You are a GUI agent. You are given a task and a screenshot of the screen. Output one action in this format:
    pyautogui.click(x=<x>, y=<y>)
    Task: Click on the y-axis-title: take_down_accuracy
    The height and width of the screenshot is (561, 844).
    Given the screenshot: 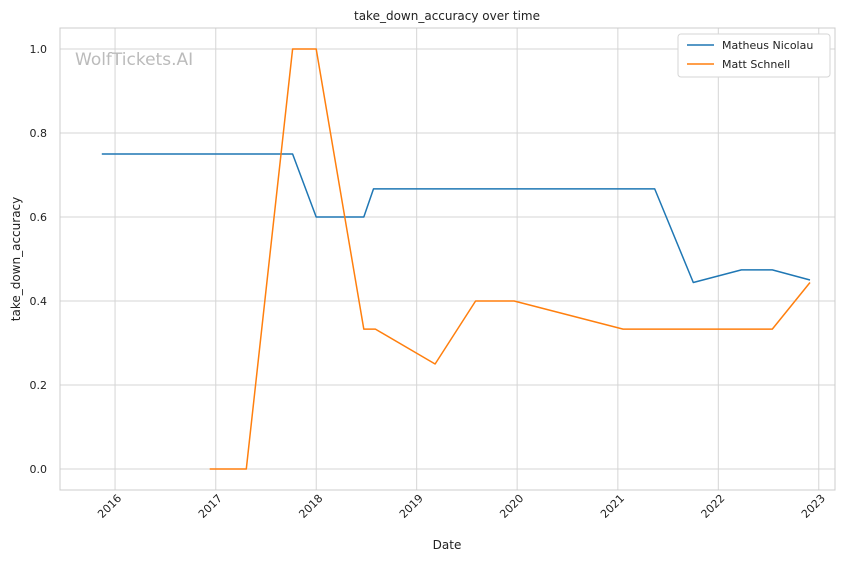 What is the action you would take?
    pyautogui.click(x=16, y=259)
    